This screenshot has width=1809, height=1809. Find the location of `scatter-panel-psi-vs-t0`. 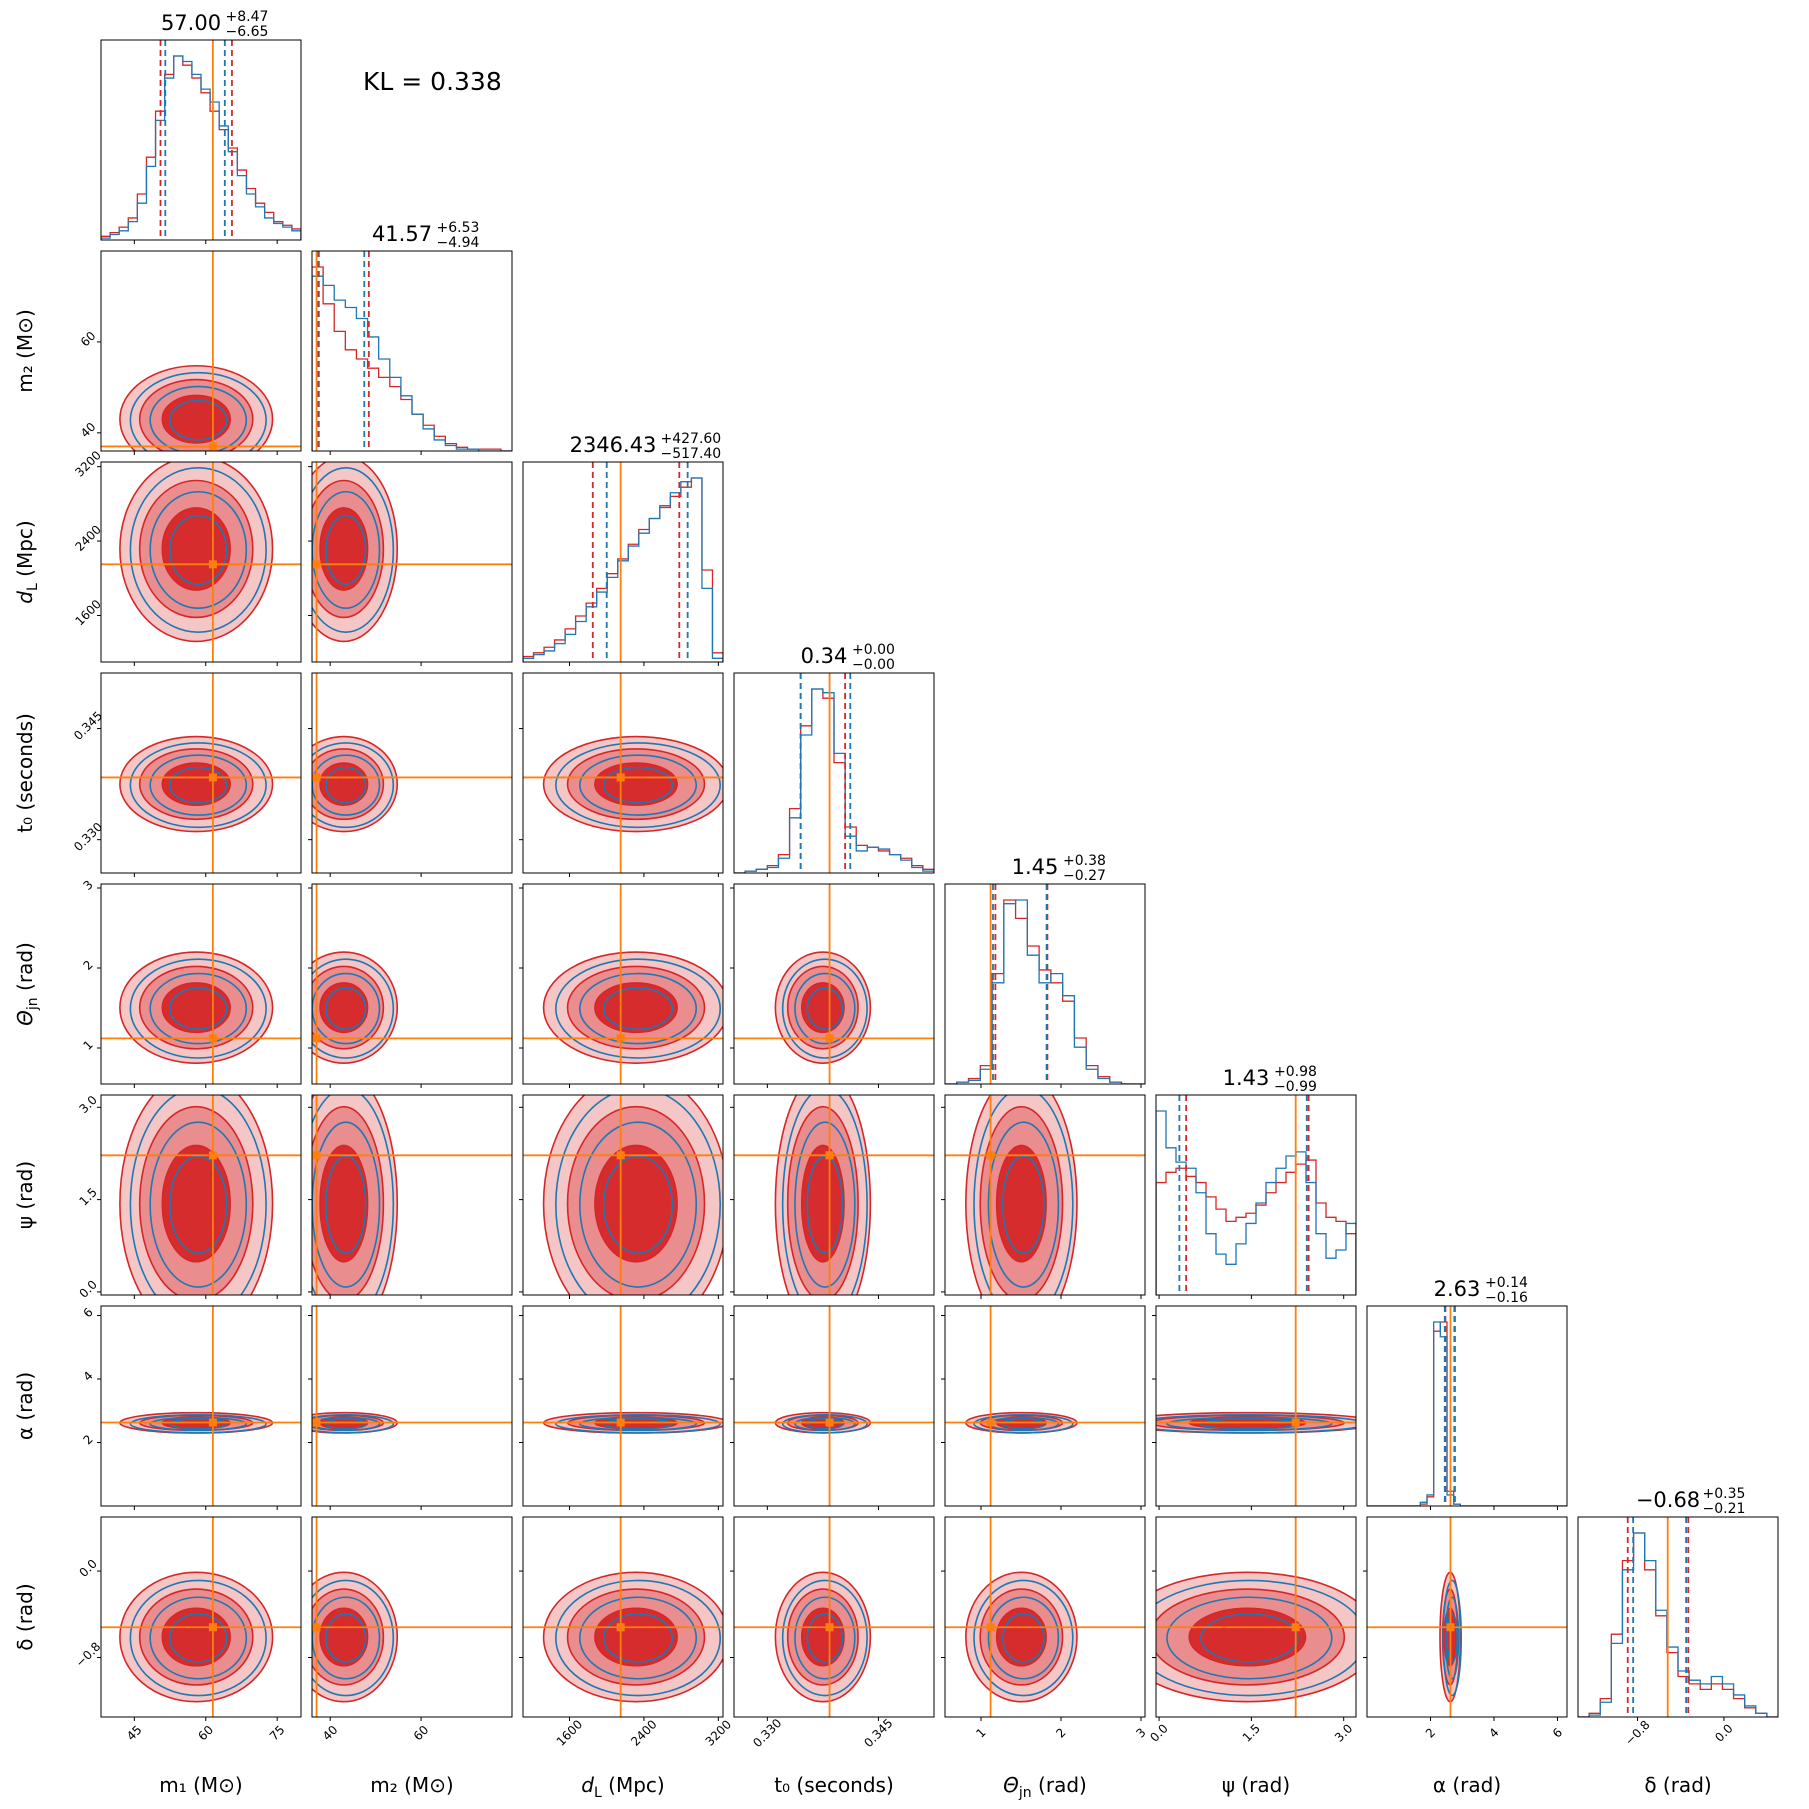

scatter-panel-psi-vs-t0 is located at coordinates (832, 1196).